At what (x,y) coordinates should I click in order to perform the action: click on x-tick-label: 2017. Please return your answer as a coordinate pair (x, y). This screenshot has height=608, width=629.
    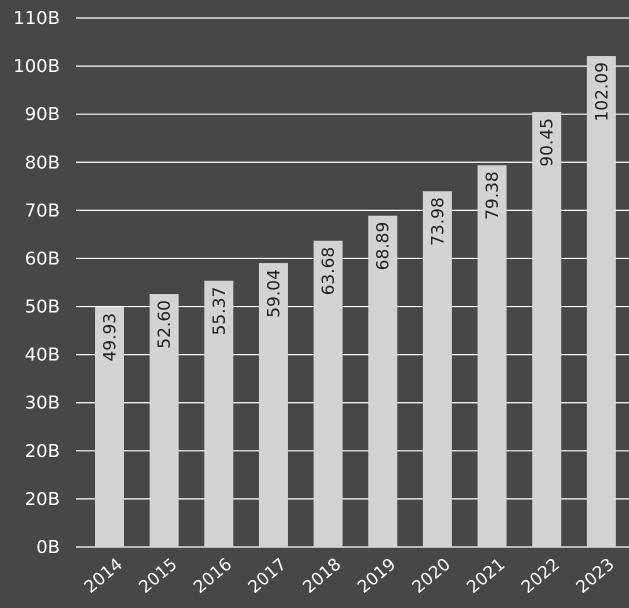
    Looking at the image, I should click on (268, 576).